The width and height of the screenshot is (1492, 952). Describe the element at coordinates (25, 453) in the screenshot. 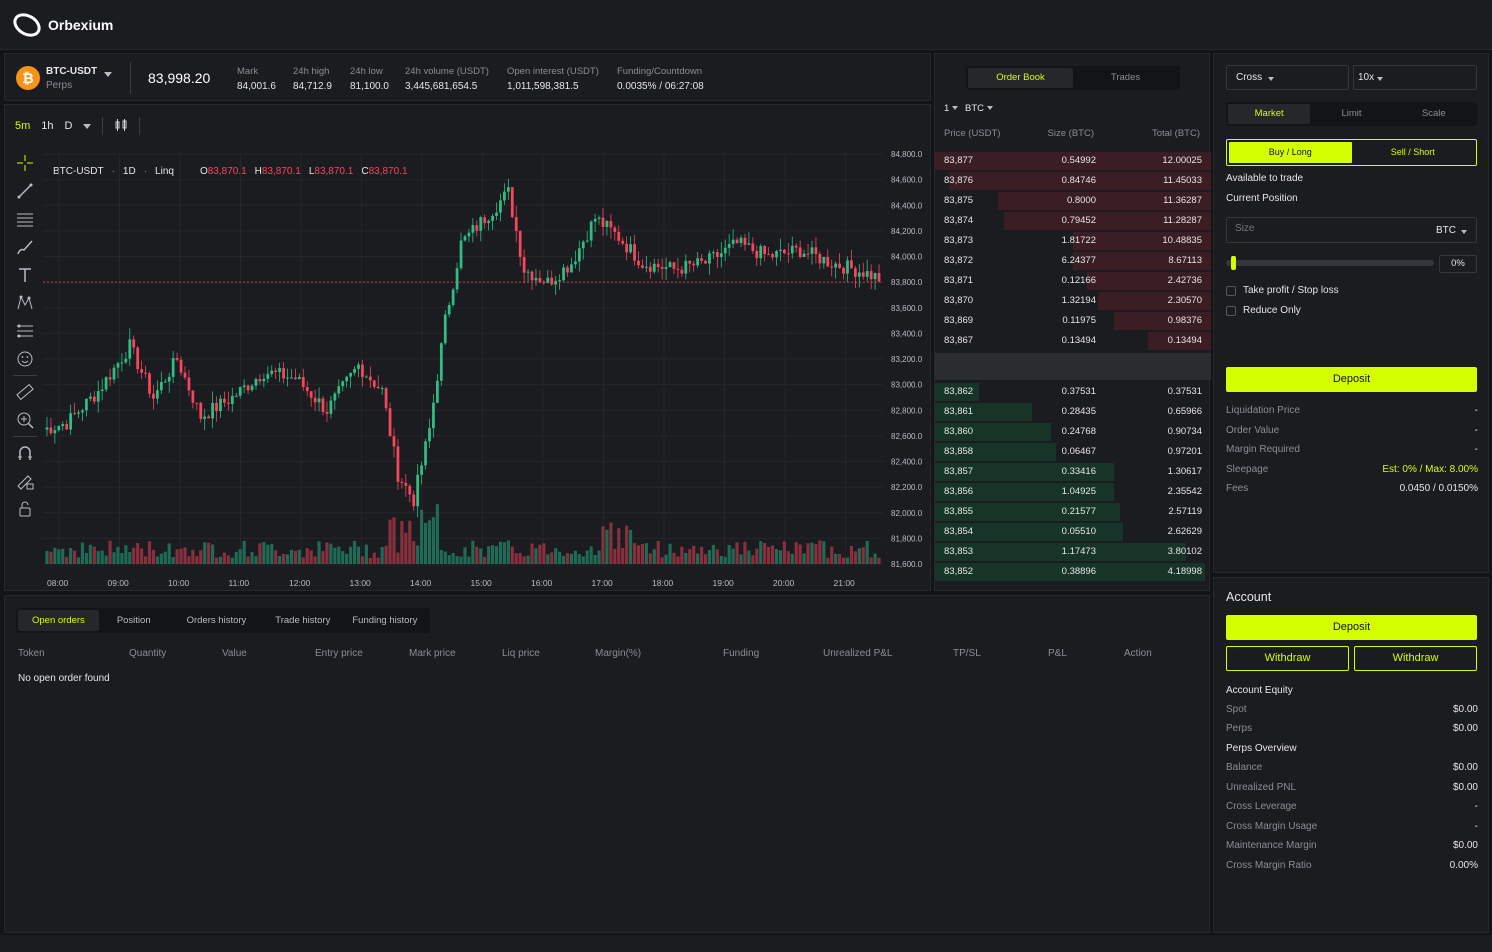

I see `magnet-icon` at that location.